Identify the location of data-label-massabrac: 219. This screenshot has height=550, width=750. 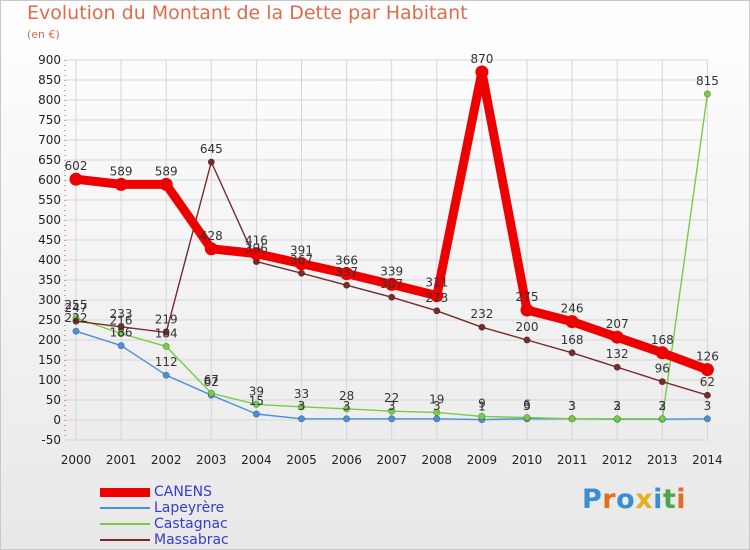
(166, 319).